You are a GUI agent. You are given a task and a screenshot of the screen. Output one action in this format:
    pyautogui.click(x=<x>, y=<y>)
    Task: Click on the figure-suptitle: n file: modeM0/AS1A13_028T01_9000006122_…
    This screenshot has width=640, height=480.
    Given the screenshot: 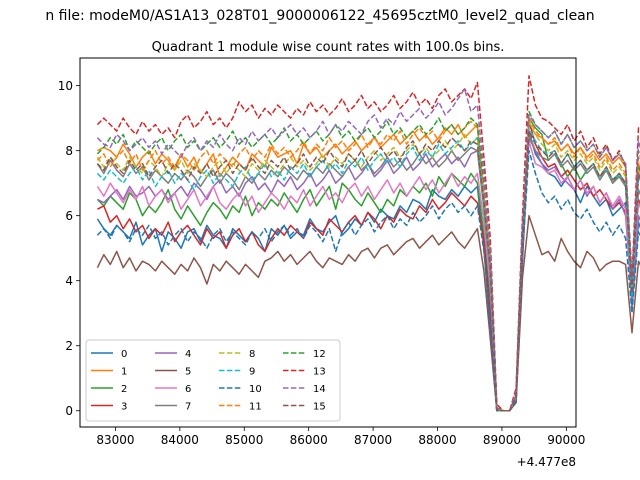 What is the action you would take?
    pyautogui.click(x=319, y=16)
    